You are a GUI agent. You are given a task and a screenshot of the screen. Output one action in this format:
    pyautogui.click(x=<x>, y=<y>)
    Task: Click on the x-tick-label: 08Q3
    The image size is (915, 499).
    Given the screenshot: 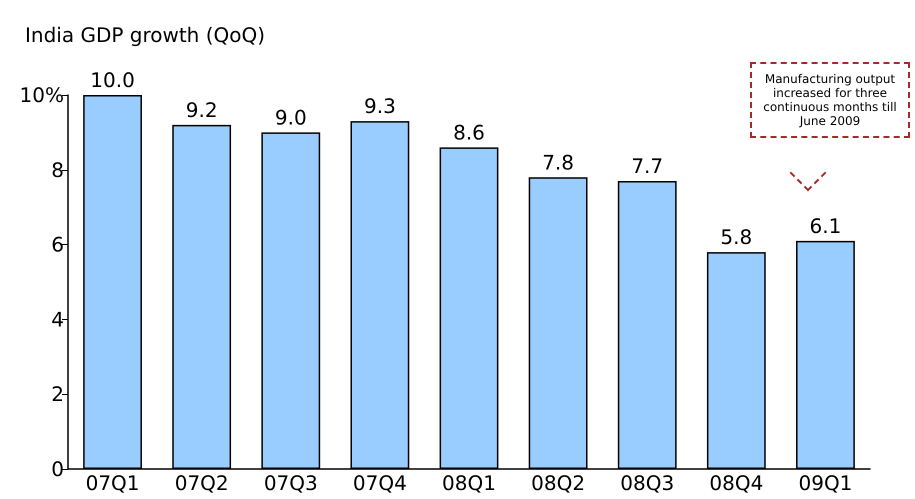 What is the action you would take?
    pyautogui.click(x=647, y=483)
    